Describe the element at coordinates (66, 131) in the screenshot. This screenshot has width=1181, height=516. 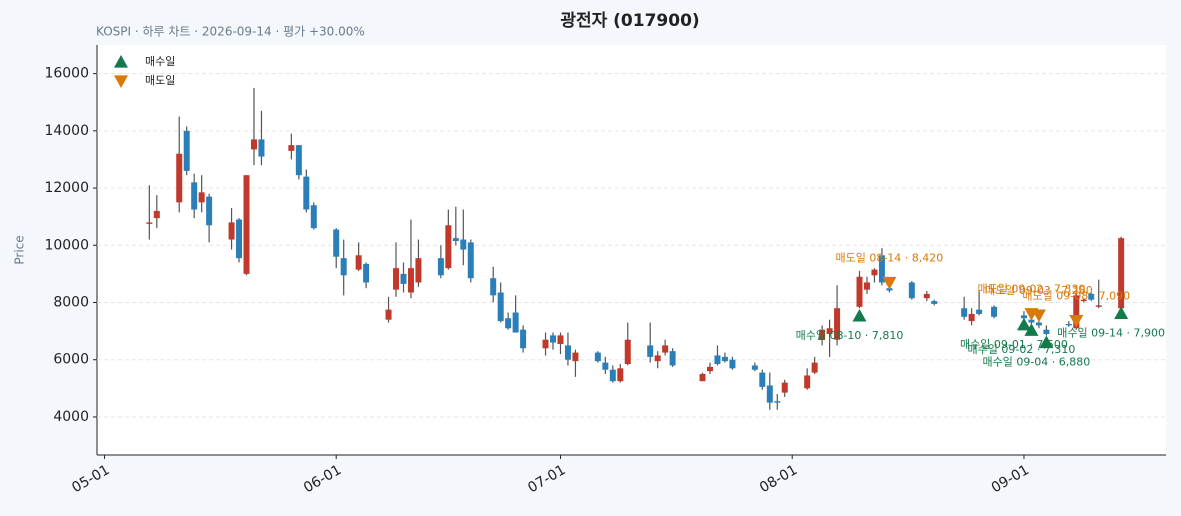
I see `y-tick-label: 14000` at that location.